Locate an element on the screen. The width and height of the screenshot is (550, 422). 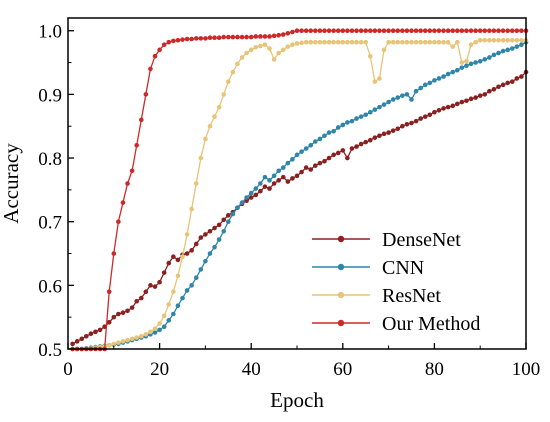
legend-label-cnn: CNN is located at coordinates (403, 268).